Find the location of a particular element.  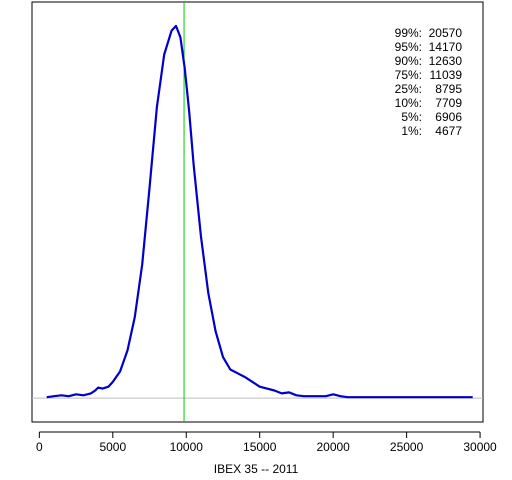

x-axis: 0 5000 10000 15000 20000 25000 30000 is located at coordinates (266, 442).